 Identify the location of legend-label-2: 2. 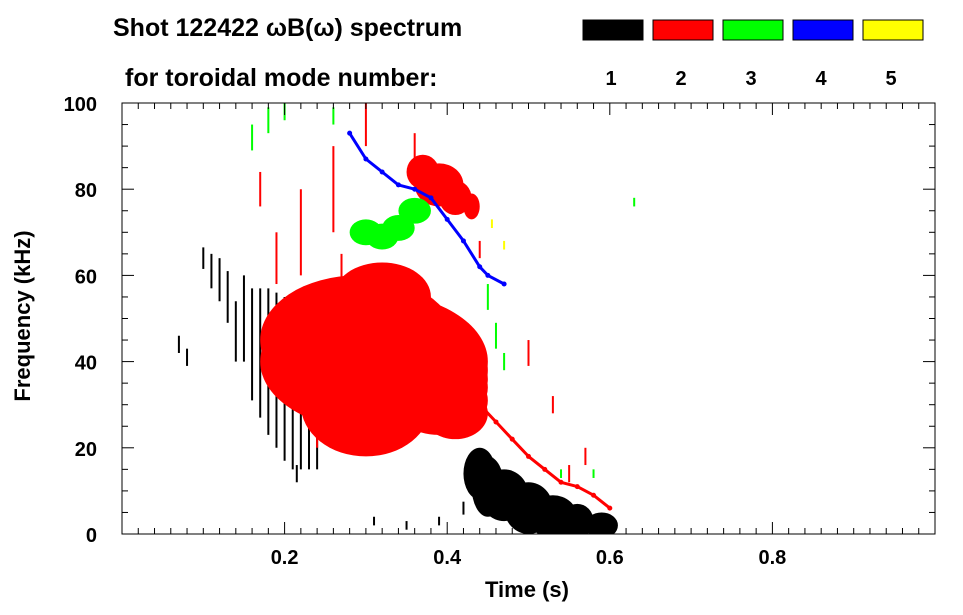
(680, 79).